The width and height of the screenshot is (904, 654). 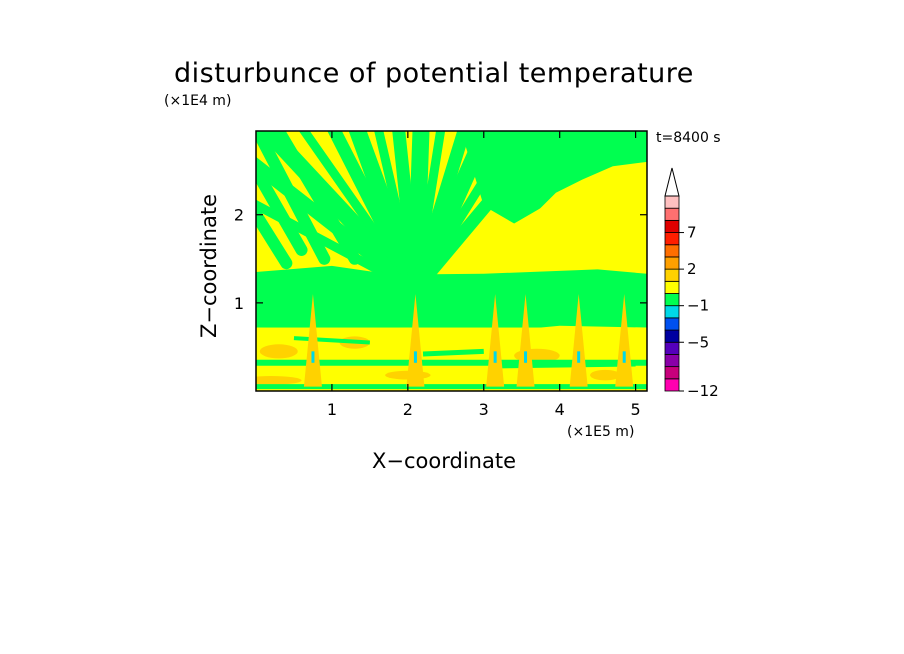 I want to click on x-axis-title: X−coordinate, so click(x=444, y=461).